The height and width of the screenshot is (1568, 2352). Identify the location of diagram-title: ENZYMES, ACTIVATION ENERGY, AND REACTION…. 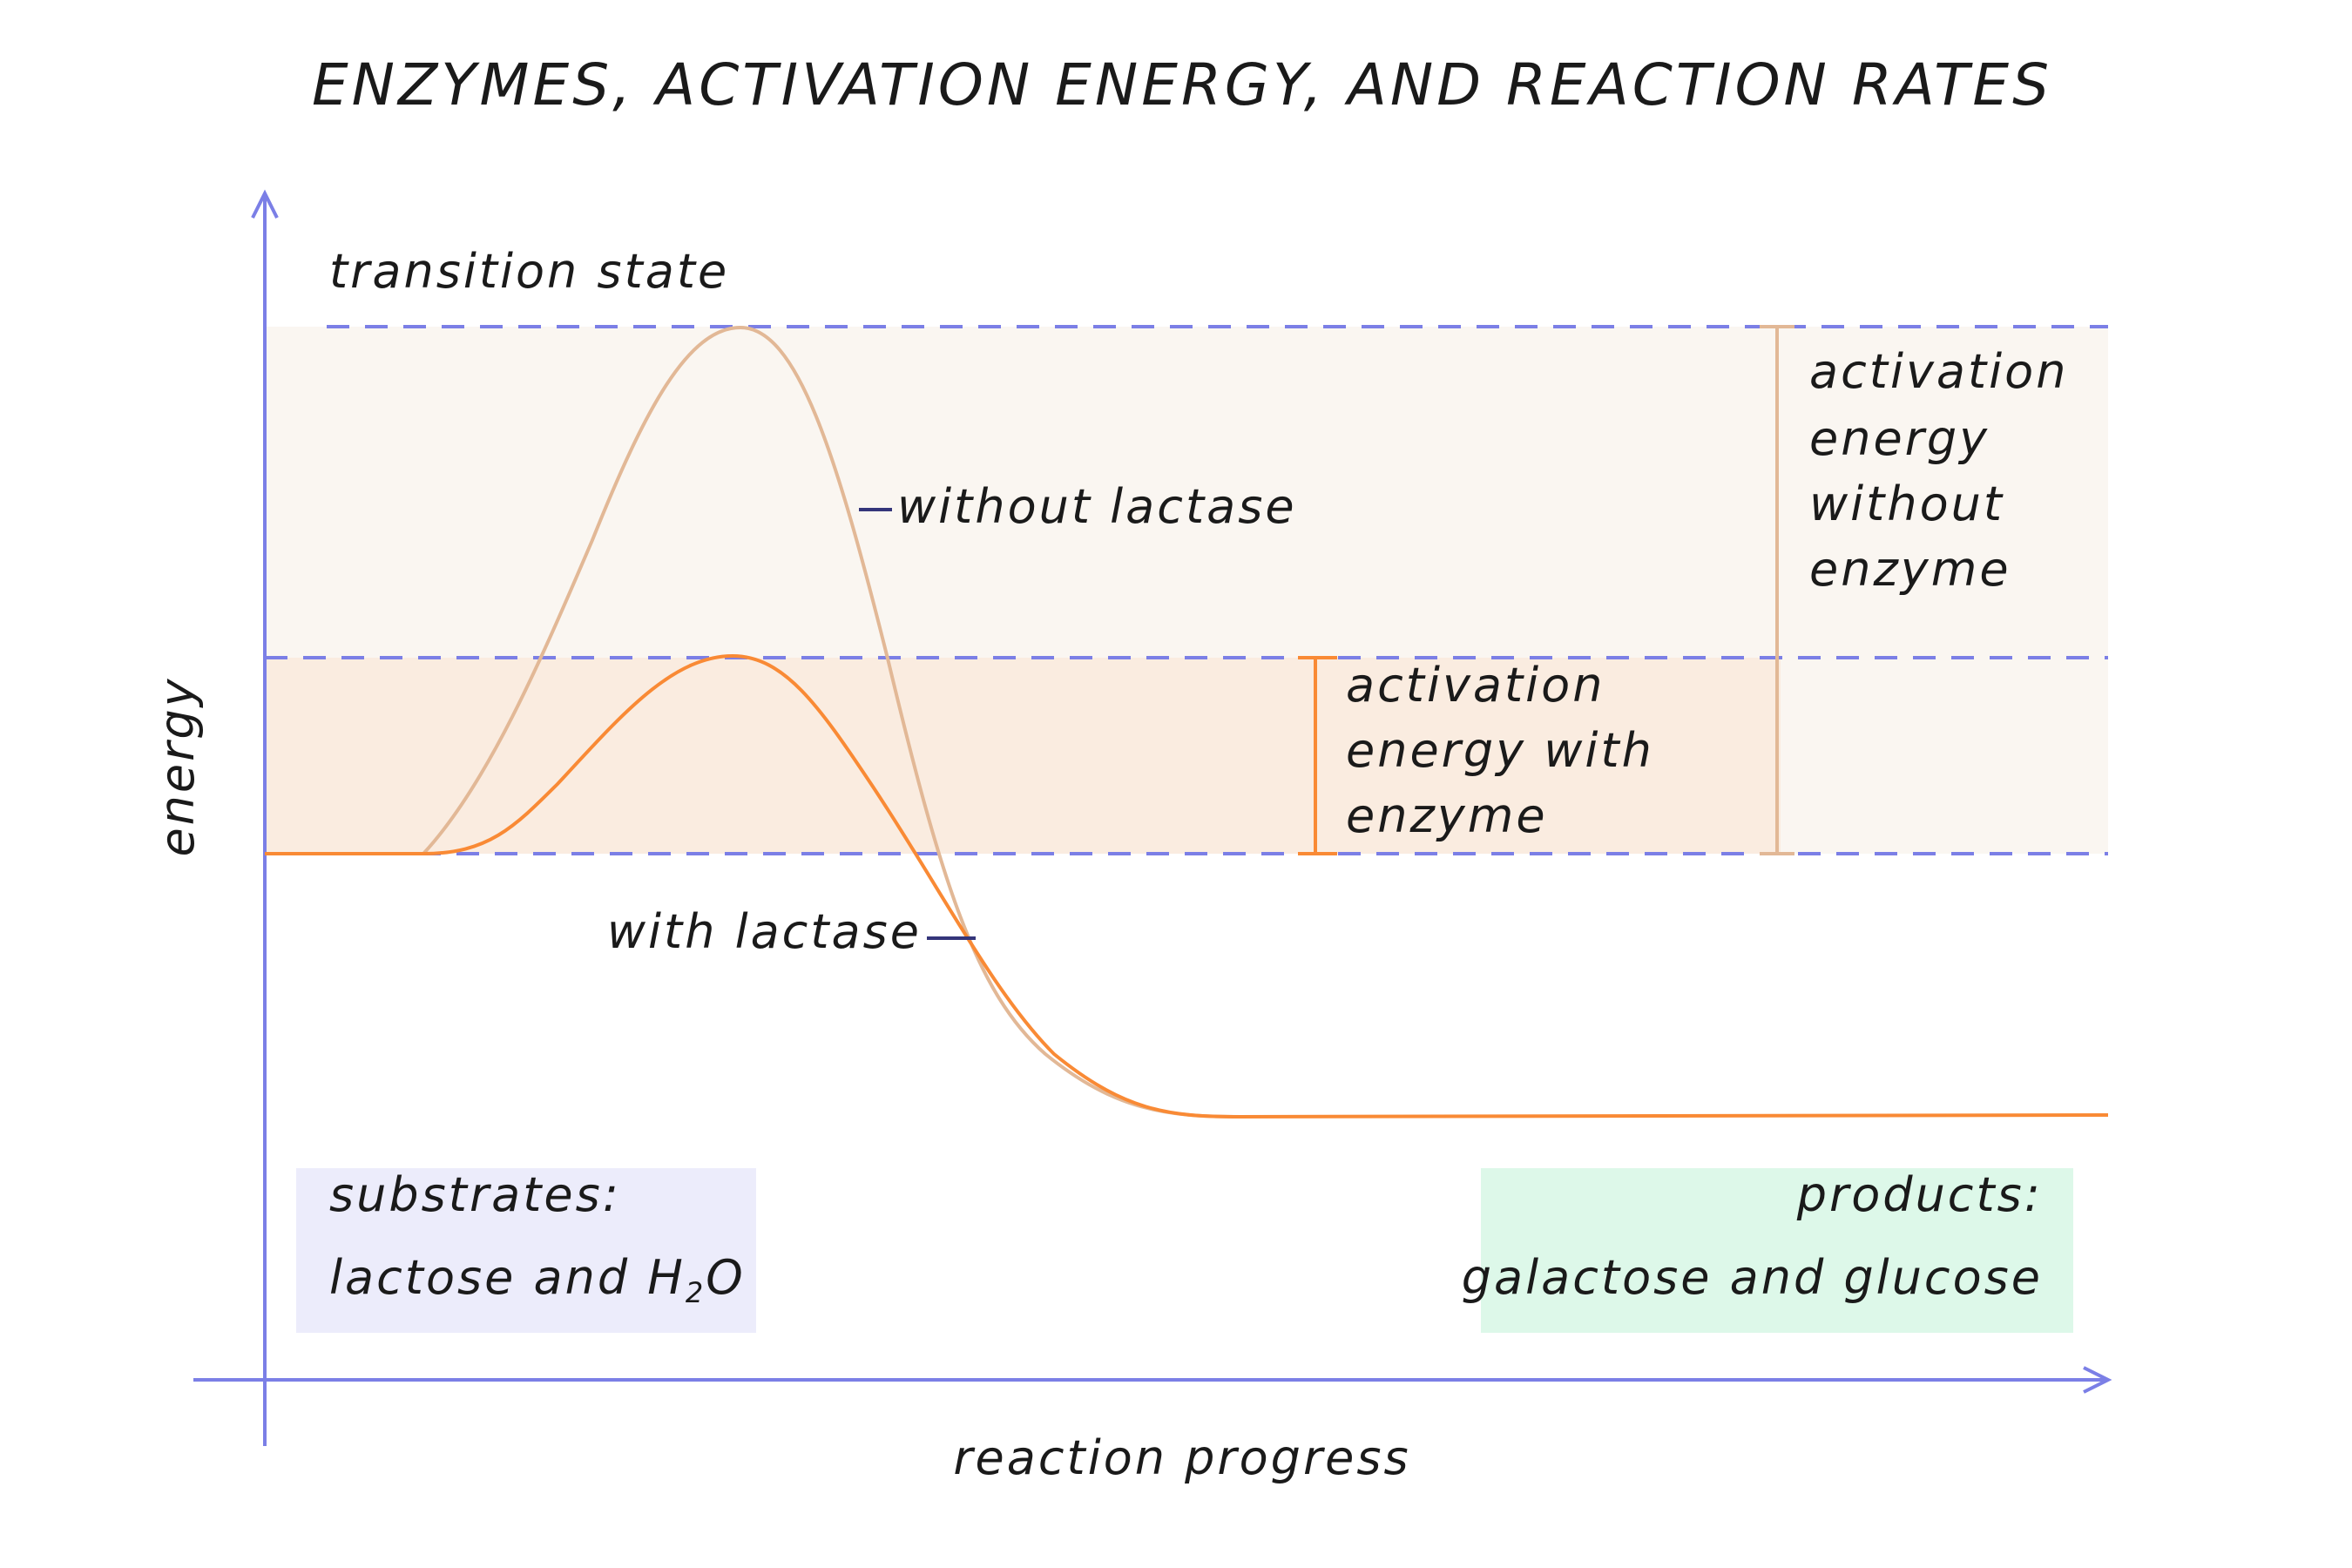
(1182, 84).